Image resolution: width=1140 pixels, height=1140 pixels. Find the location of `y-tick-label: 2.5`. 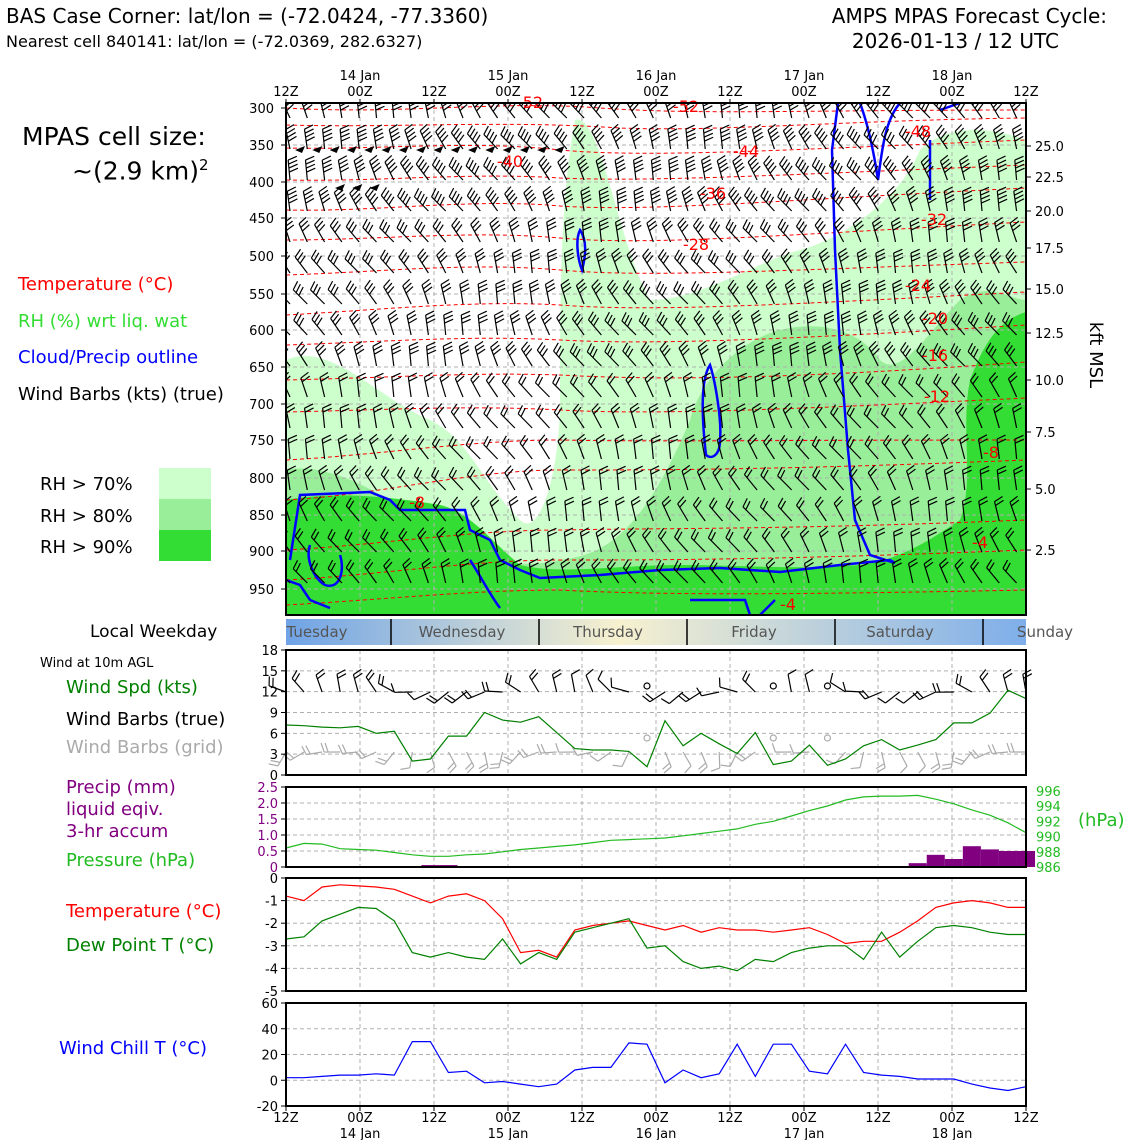

y-tick-label: 2.5 is located at coordinates (267, 788).